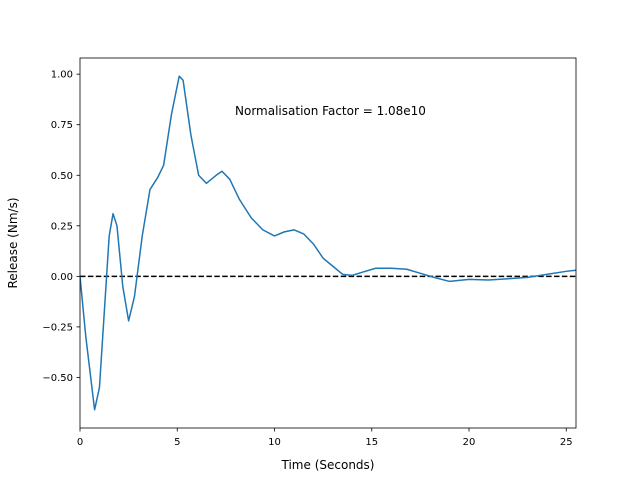 Image resolution: width=640 pixels, height=480 pixels. Describe the element at coordinates (371, 442) in the screenshot. I see `x-tick-label: 15` at that location.